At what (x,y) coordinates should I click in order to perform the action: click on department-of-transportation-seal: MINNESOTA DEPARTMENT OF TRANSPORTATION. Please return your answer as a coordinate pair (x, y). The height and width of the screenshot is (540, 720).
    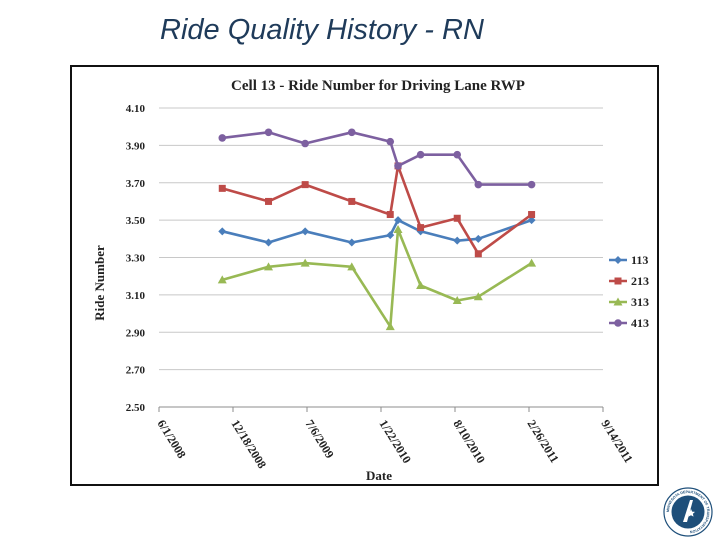
    Looking at the image, I should click on (688, 512).